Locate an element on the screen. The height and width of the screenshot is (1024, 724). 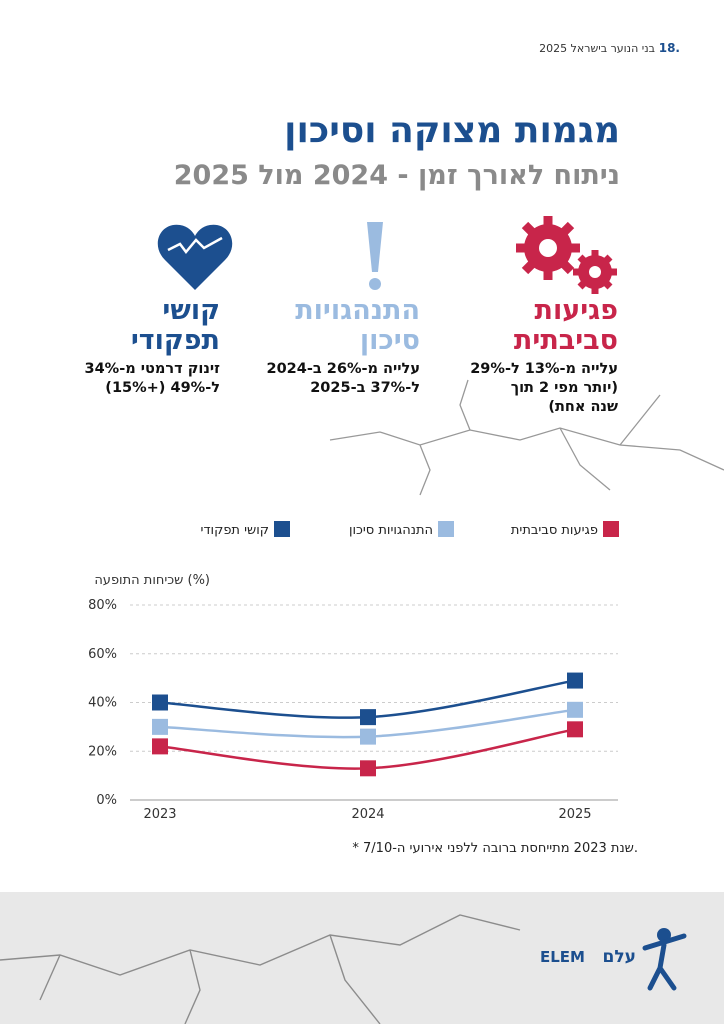
heart-icon is located at coordinates (195, 257).